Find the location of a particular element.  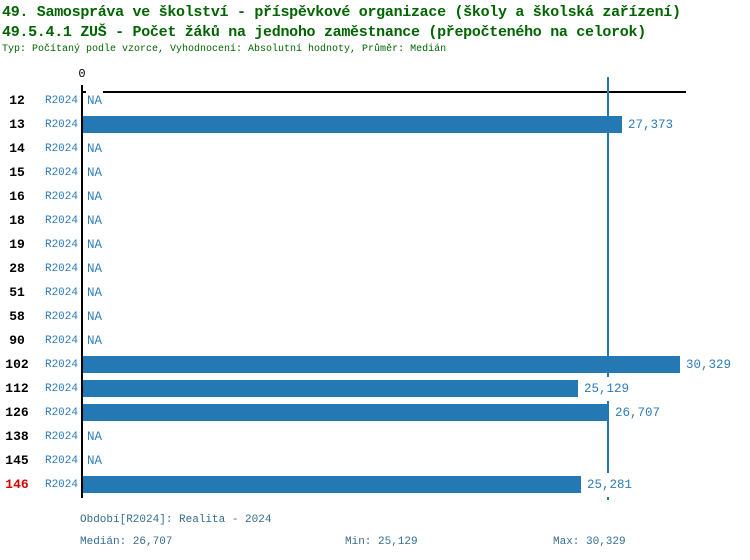

chart-row: 16 R2024 NA is located at coordinates (375, 197).